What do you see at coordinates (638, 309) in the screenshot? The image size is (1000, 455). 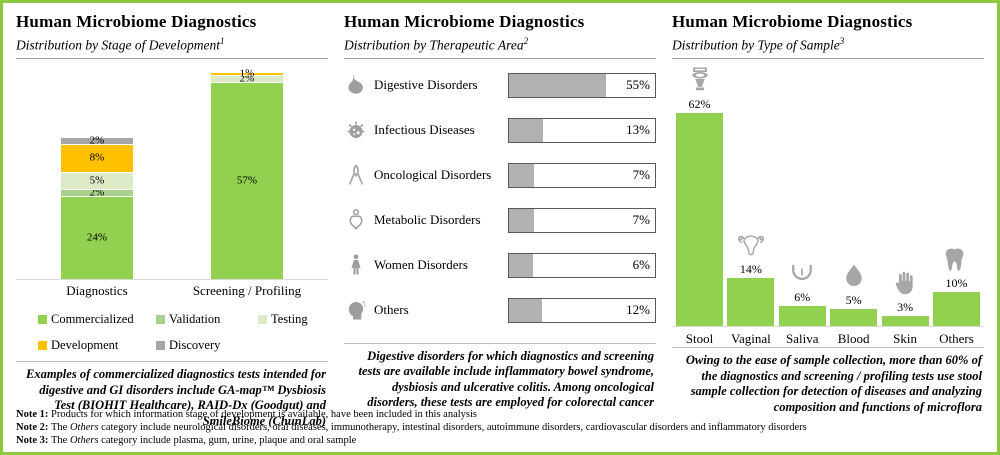 I see `value-label: 12%` at bounding box center [638, 309].